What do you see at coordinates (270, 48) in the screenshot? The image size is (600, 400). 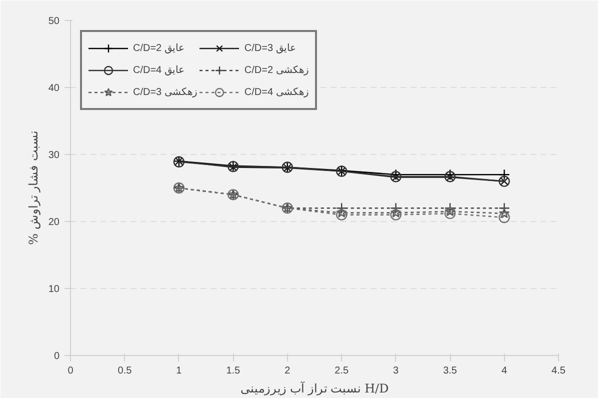 I see `legend-label: C/D=3 عایق` at bounding box center [270, 48].